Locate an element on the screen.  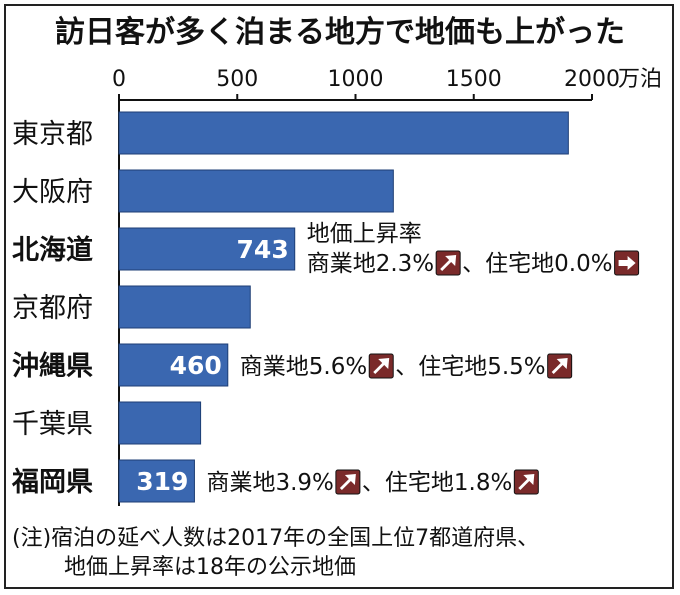
bar-value-label: 319 is located at coordinates (162, 481).